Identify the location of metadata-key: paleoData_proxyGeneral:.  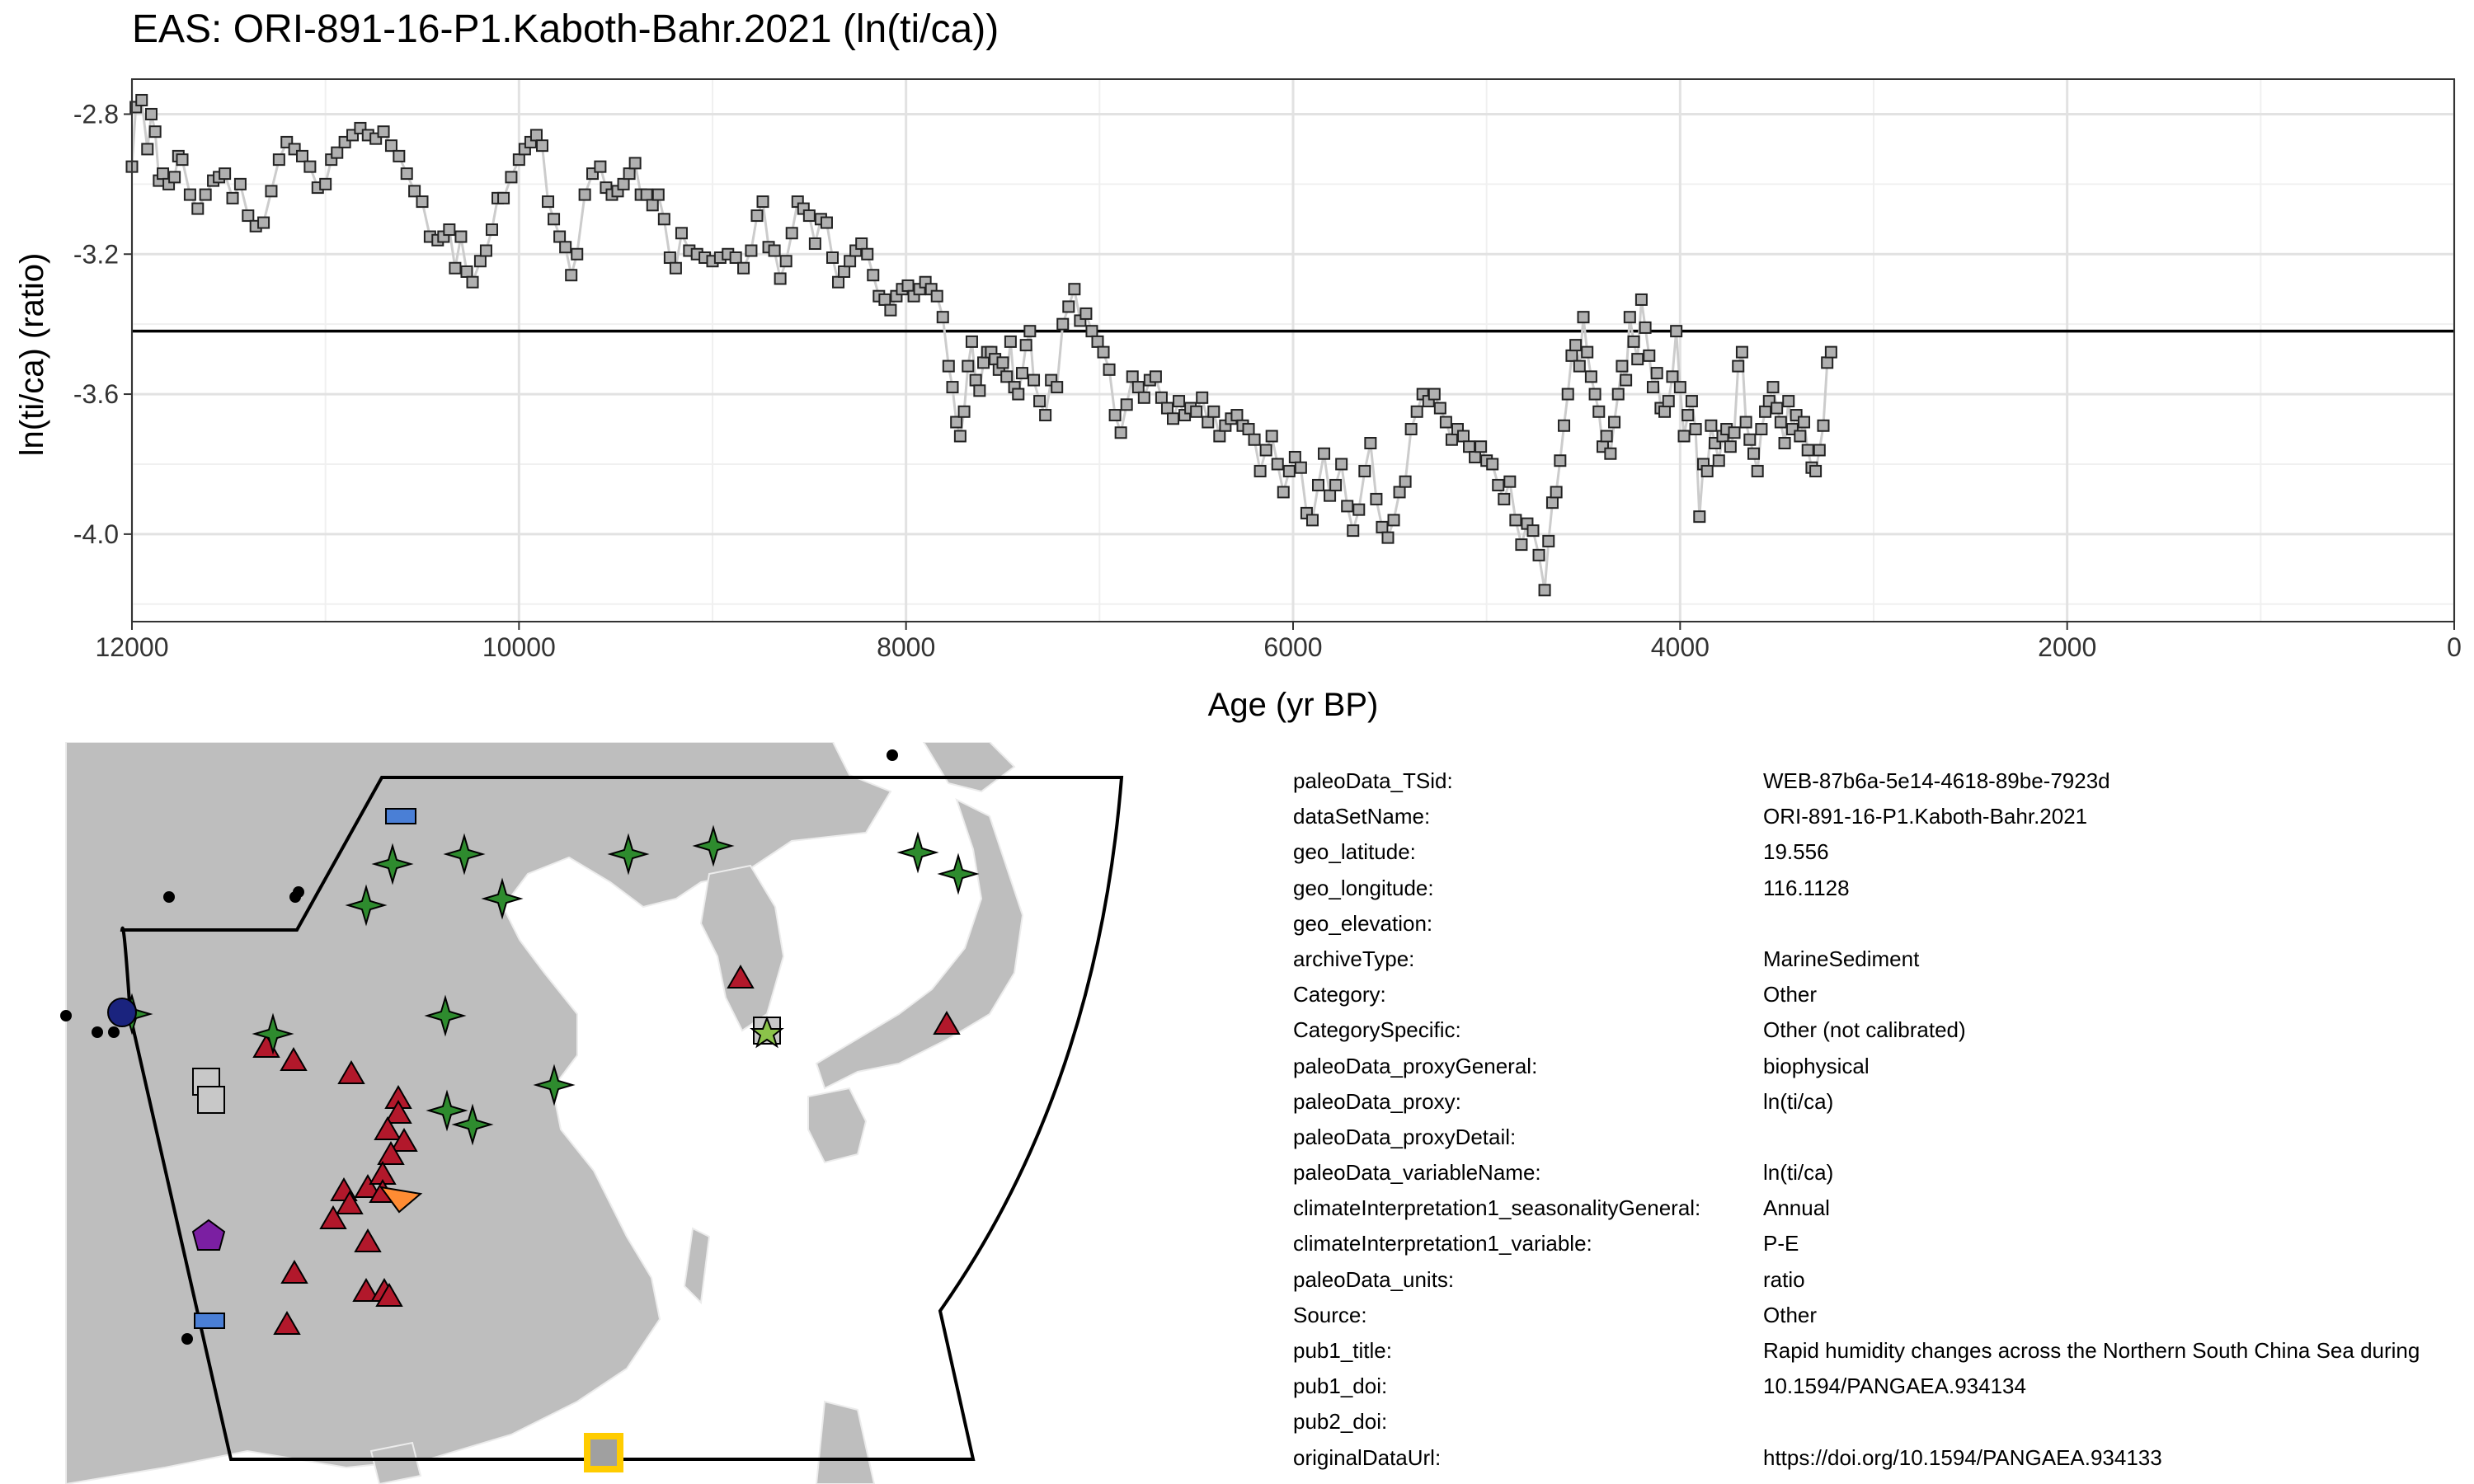
(1415, 1065).